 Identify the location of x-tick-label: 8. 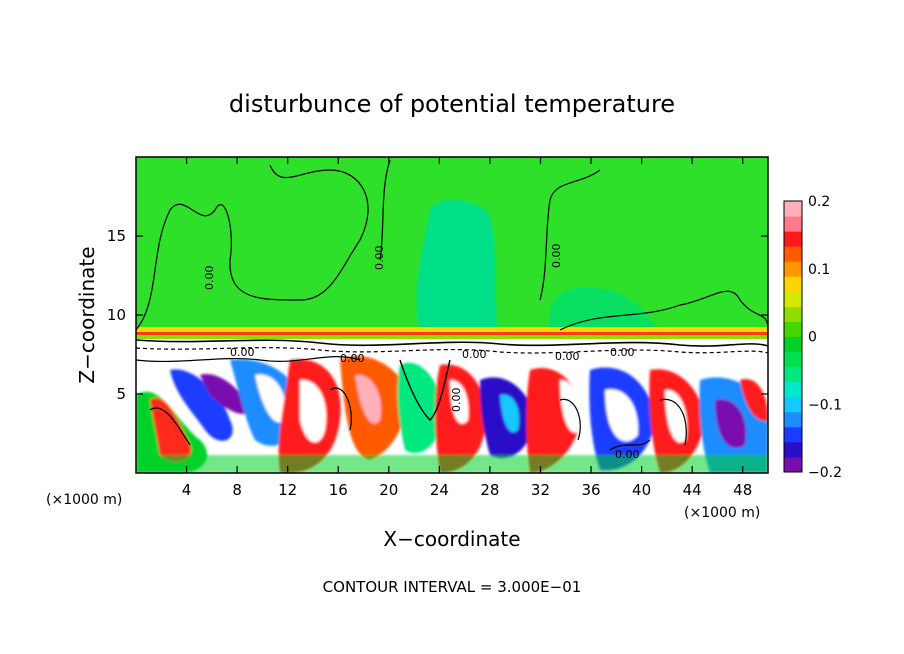
(237, 490).